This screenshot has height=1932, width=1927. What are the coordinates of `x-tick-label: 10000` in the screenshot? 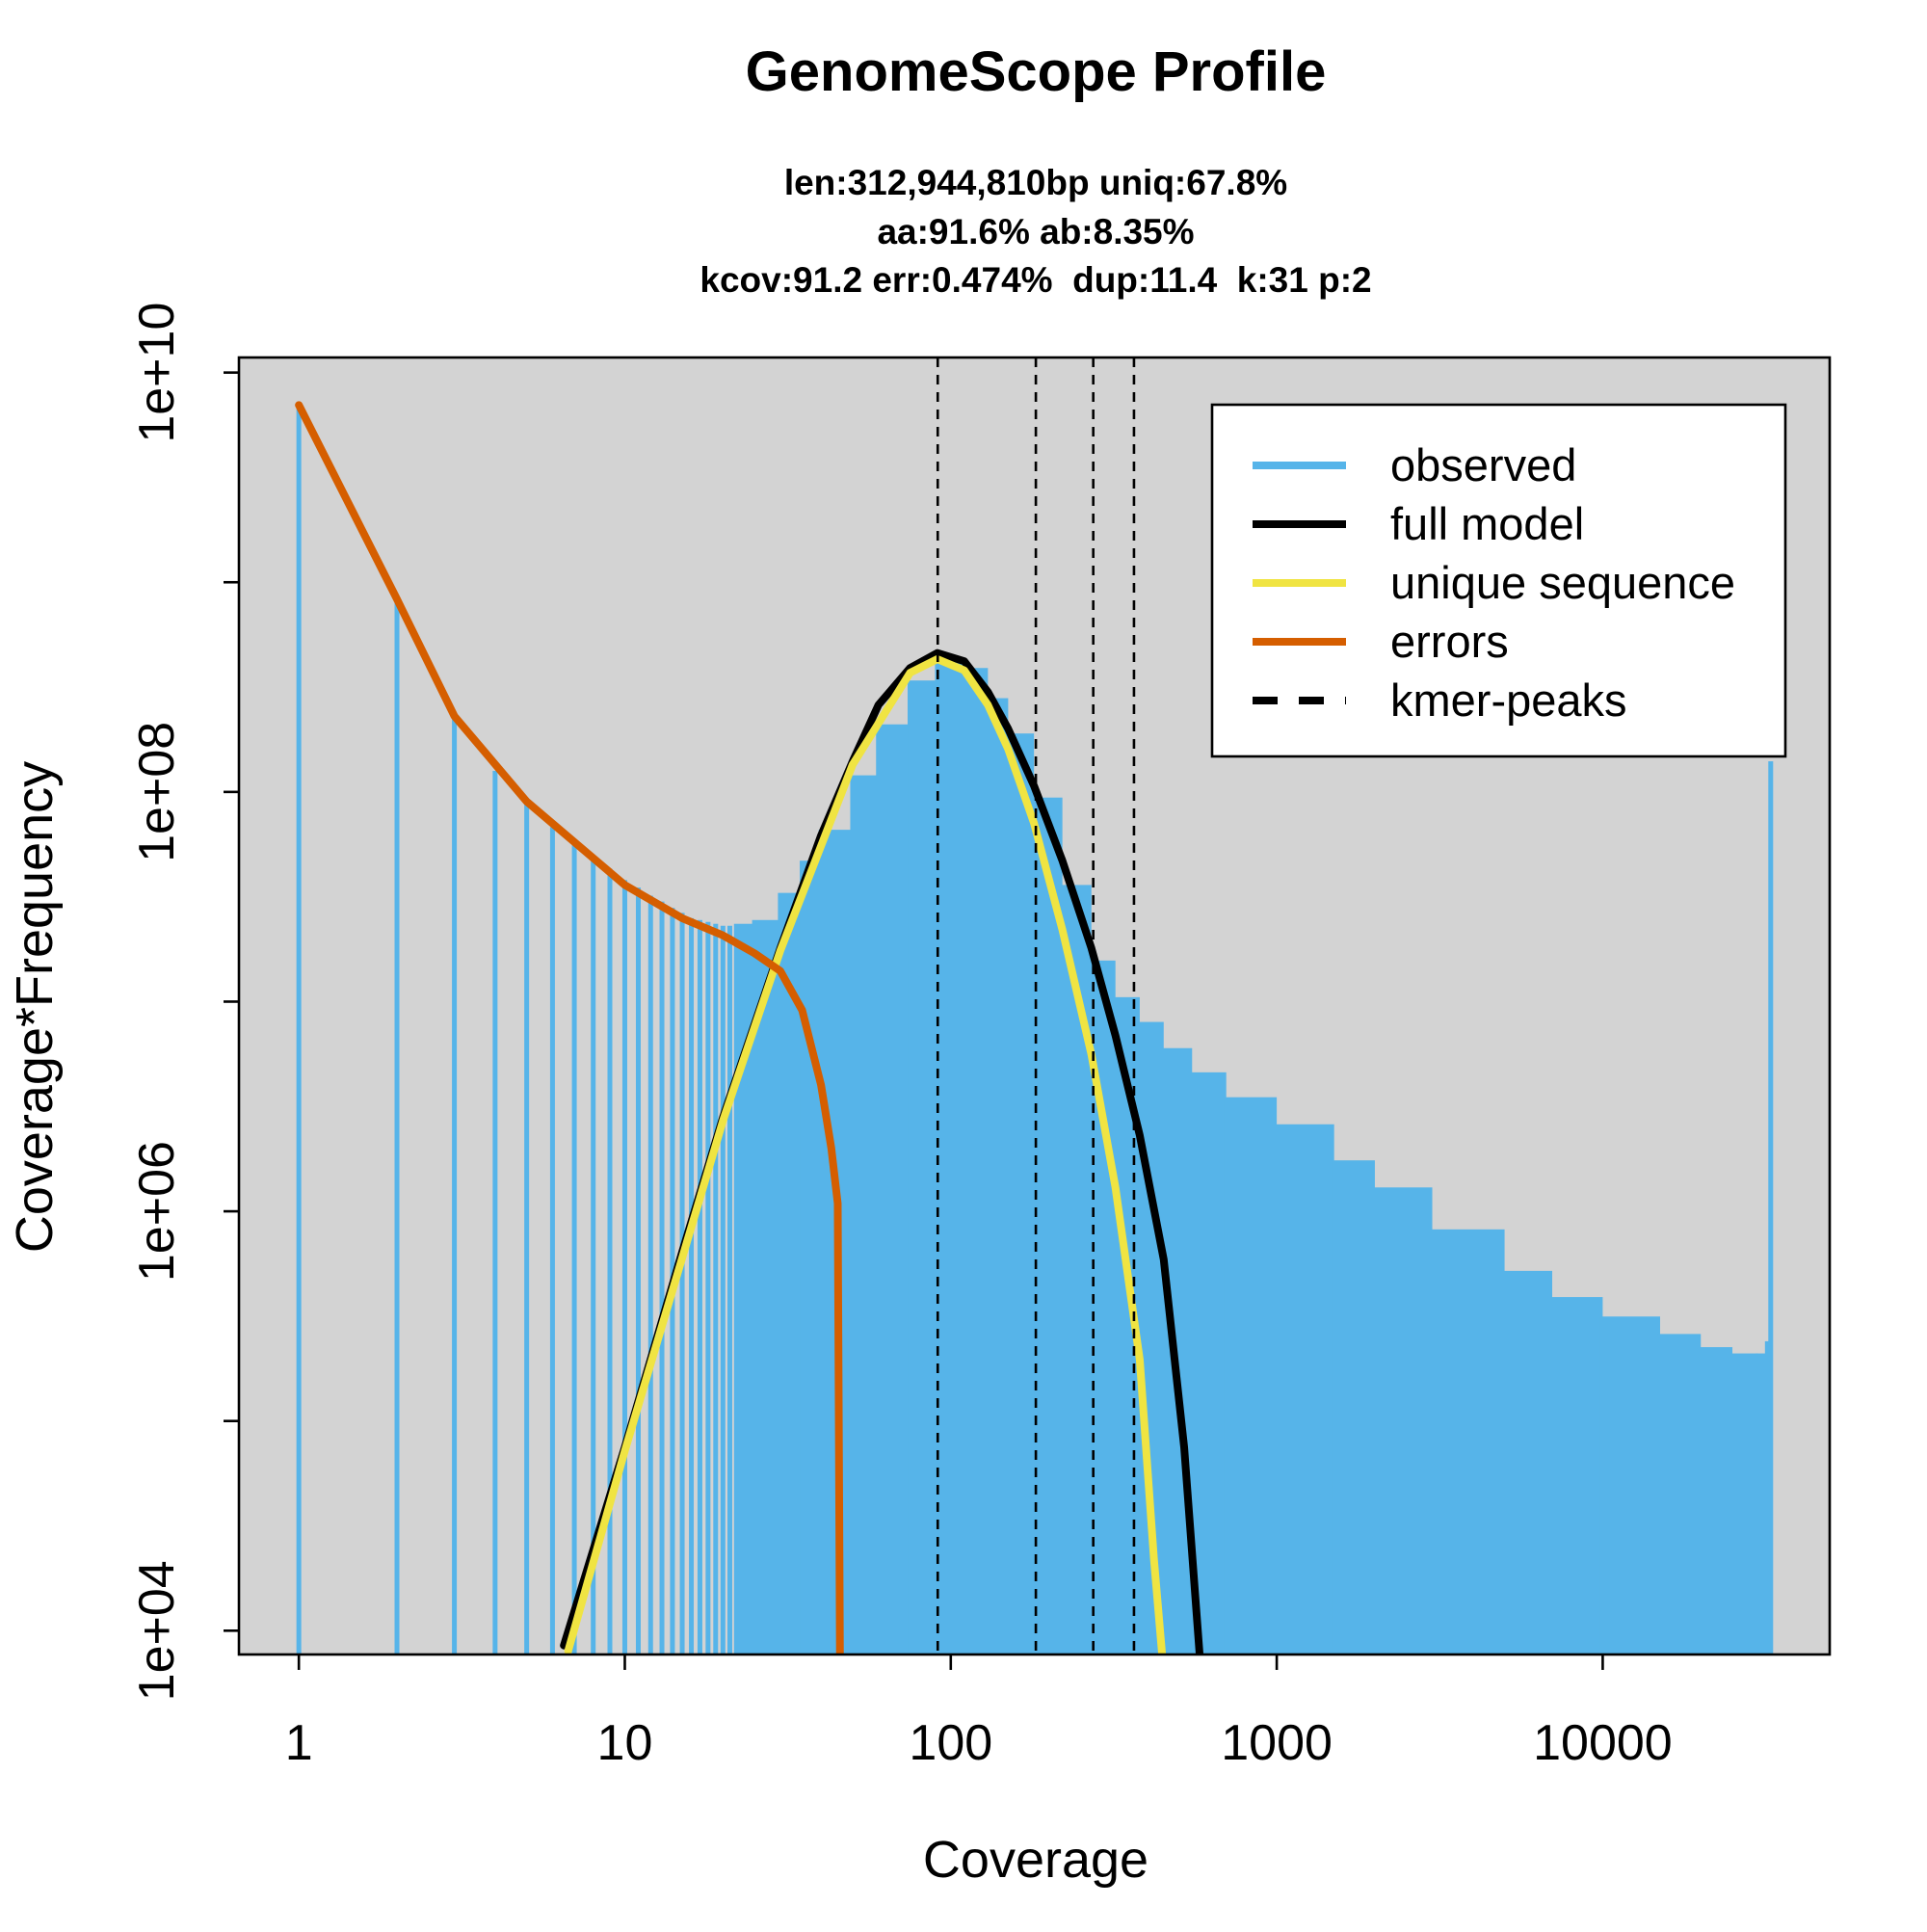 It's located at (1603, 1743).